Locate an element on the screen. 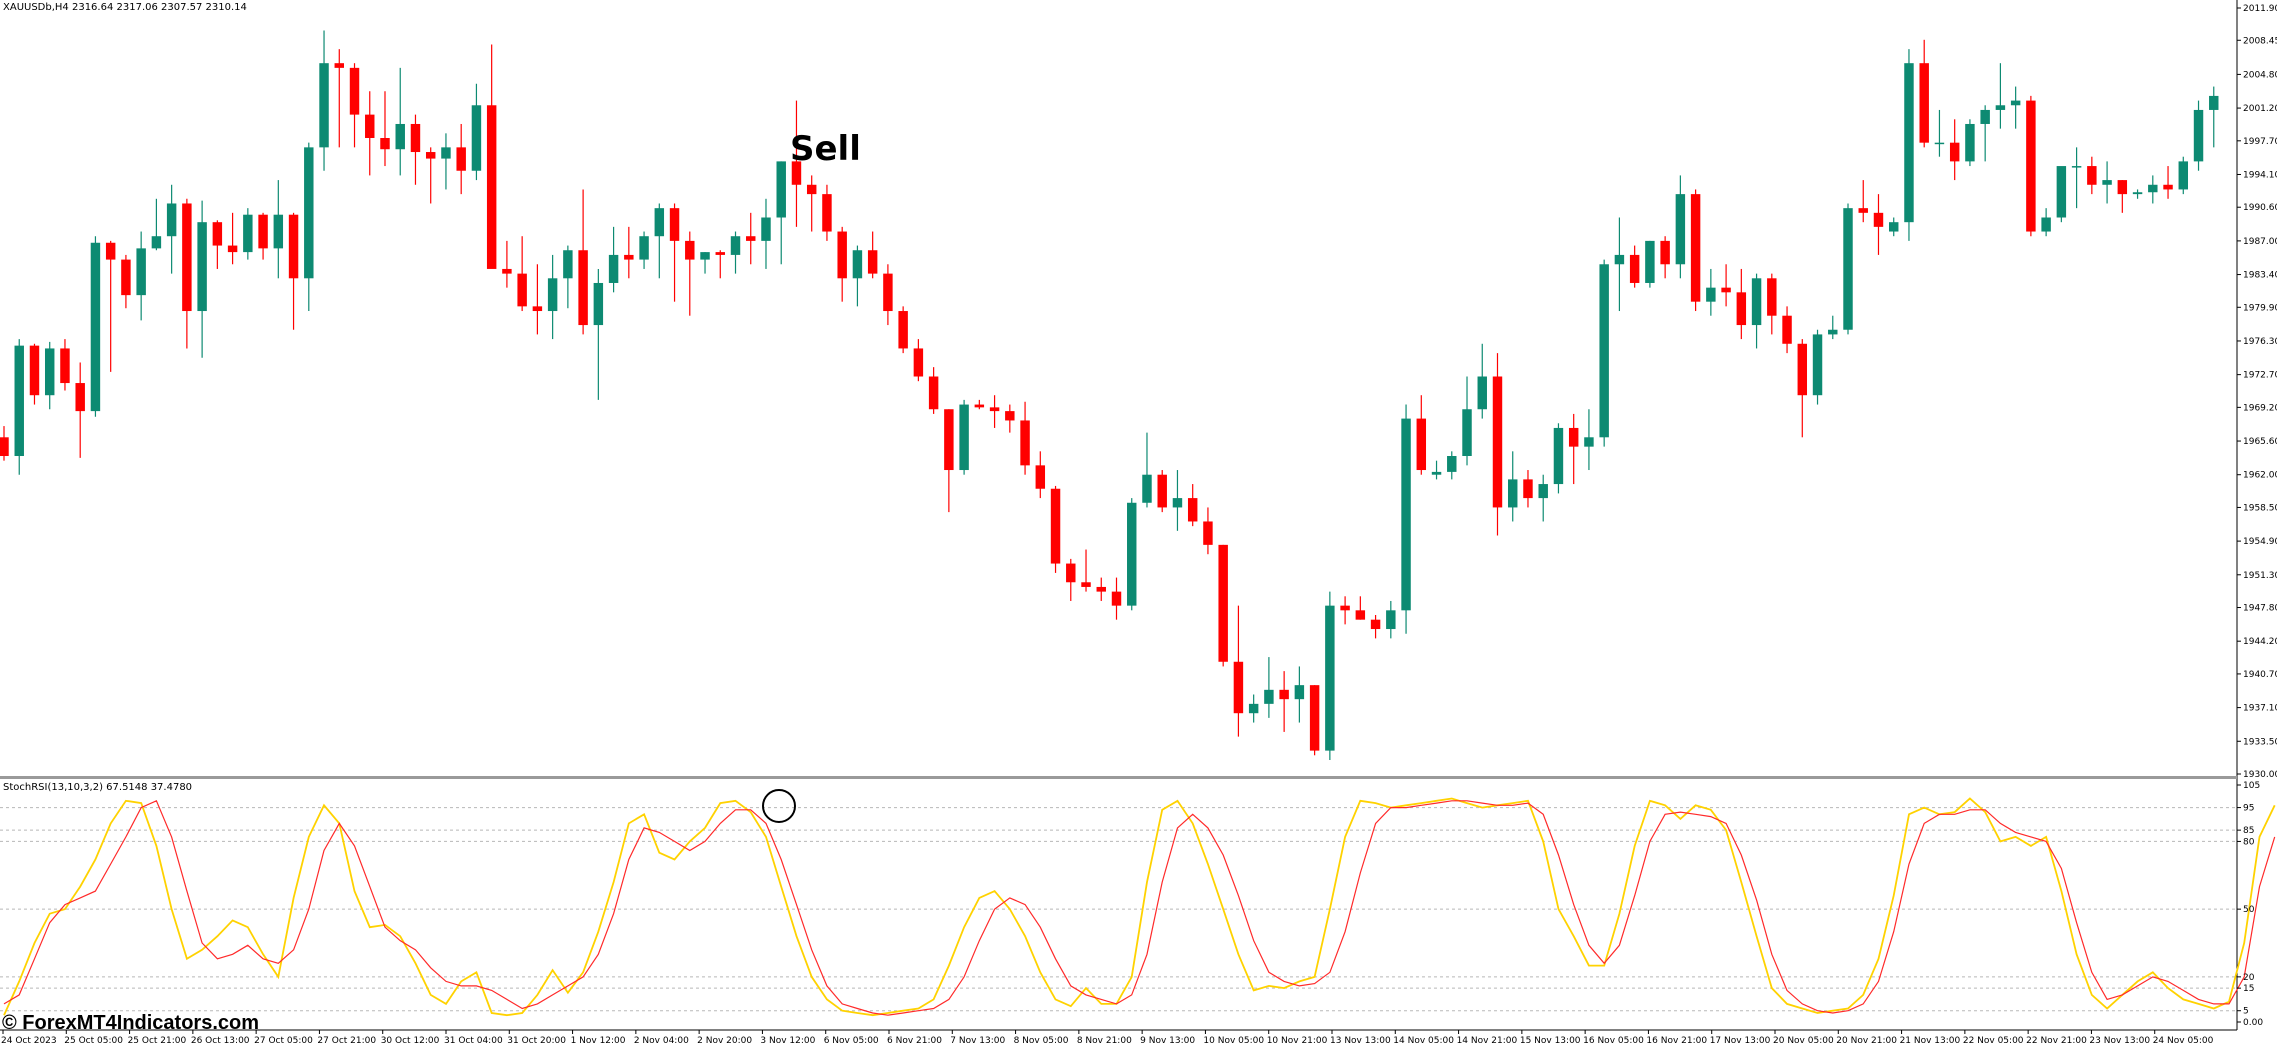 Image resolution: width=2277 pixels, height=1050 pixels. price-tick-label: 1954.90 is located at coordinates (2260, 542).